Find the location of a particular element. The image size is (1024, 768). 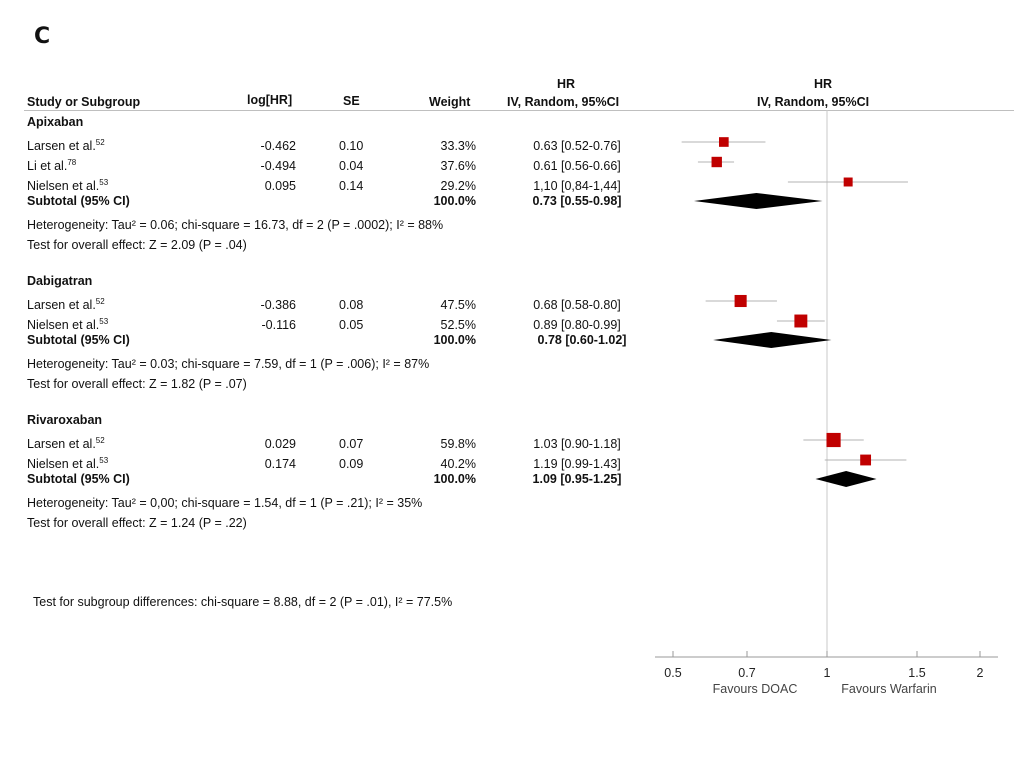

header-method-right: IV, Random, 95%CI is located at coordinates (813, 102).